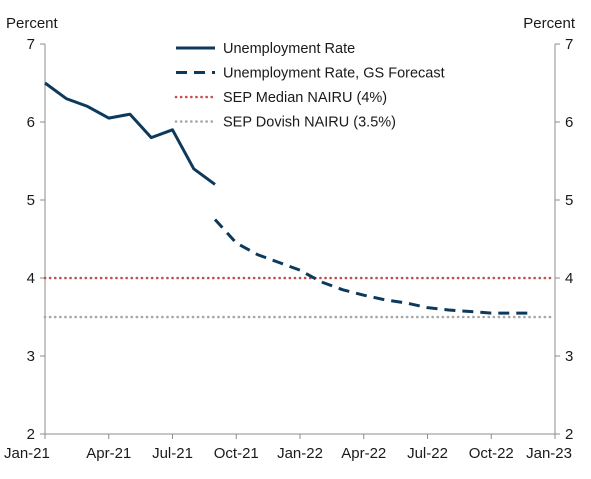 This screenshot has height=479, width=591. I want to click on left-y-tick-label: 4, so click(31, 278).